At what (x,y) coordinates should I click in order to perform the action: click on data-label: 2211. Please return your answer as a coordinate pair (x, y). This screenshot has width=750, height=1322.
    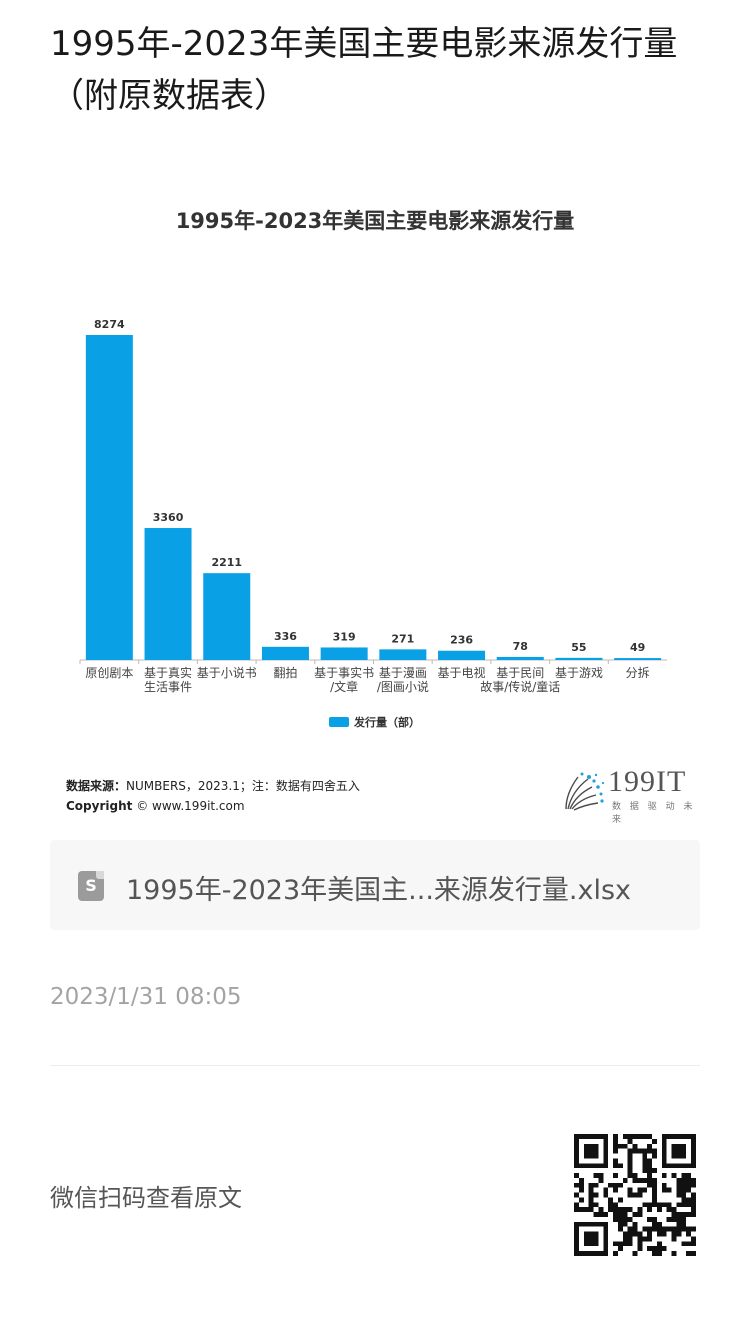
    Looking at the image, I should click on (226, 562).